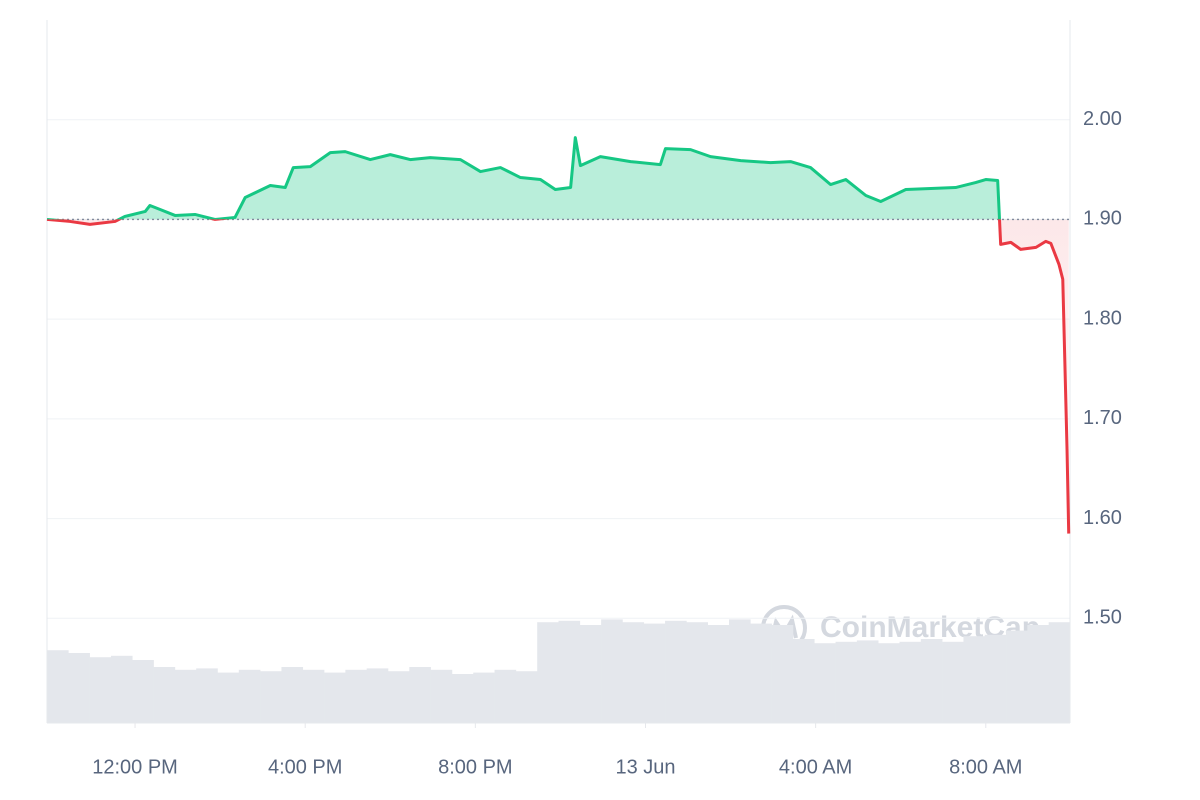 This screenshot has width=1200, height=800. What do you see at coordinates (135, 767) in the screenshot?
I see `x-tick-label: 12:00 PM` at bounding box center [135, 767].